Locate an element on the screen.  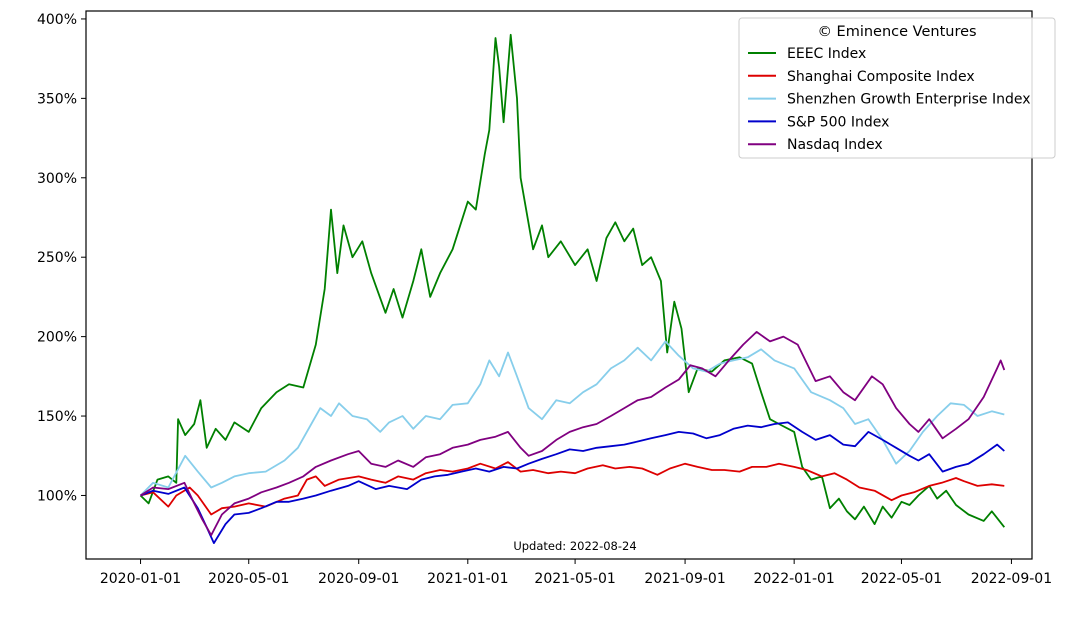
legend-label-0: EEEC Index is located at coordinates (826, 54).